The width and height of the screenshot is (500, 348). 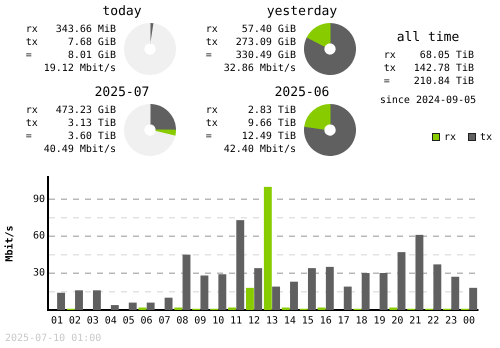 I want to click on text: 19.12 Mbit/s, so click(x=79, y=68).